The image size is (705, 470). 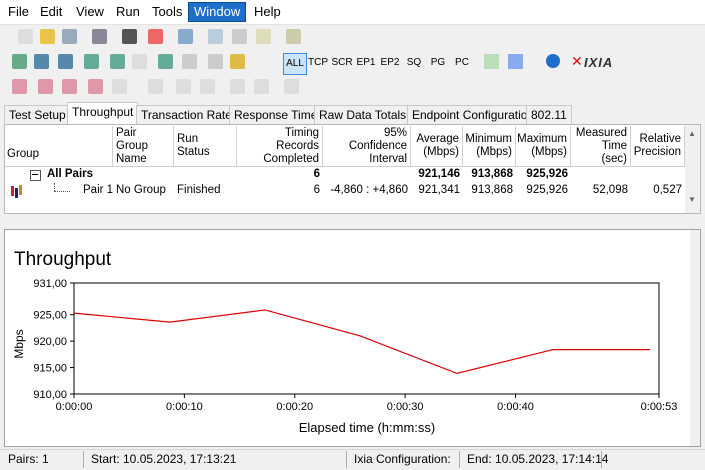 What do you see at coordinates (83, 459) in the screenshot?
I see `status-separator` at bounding box center [83, 459].